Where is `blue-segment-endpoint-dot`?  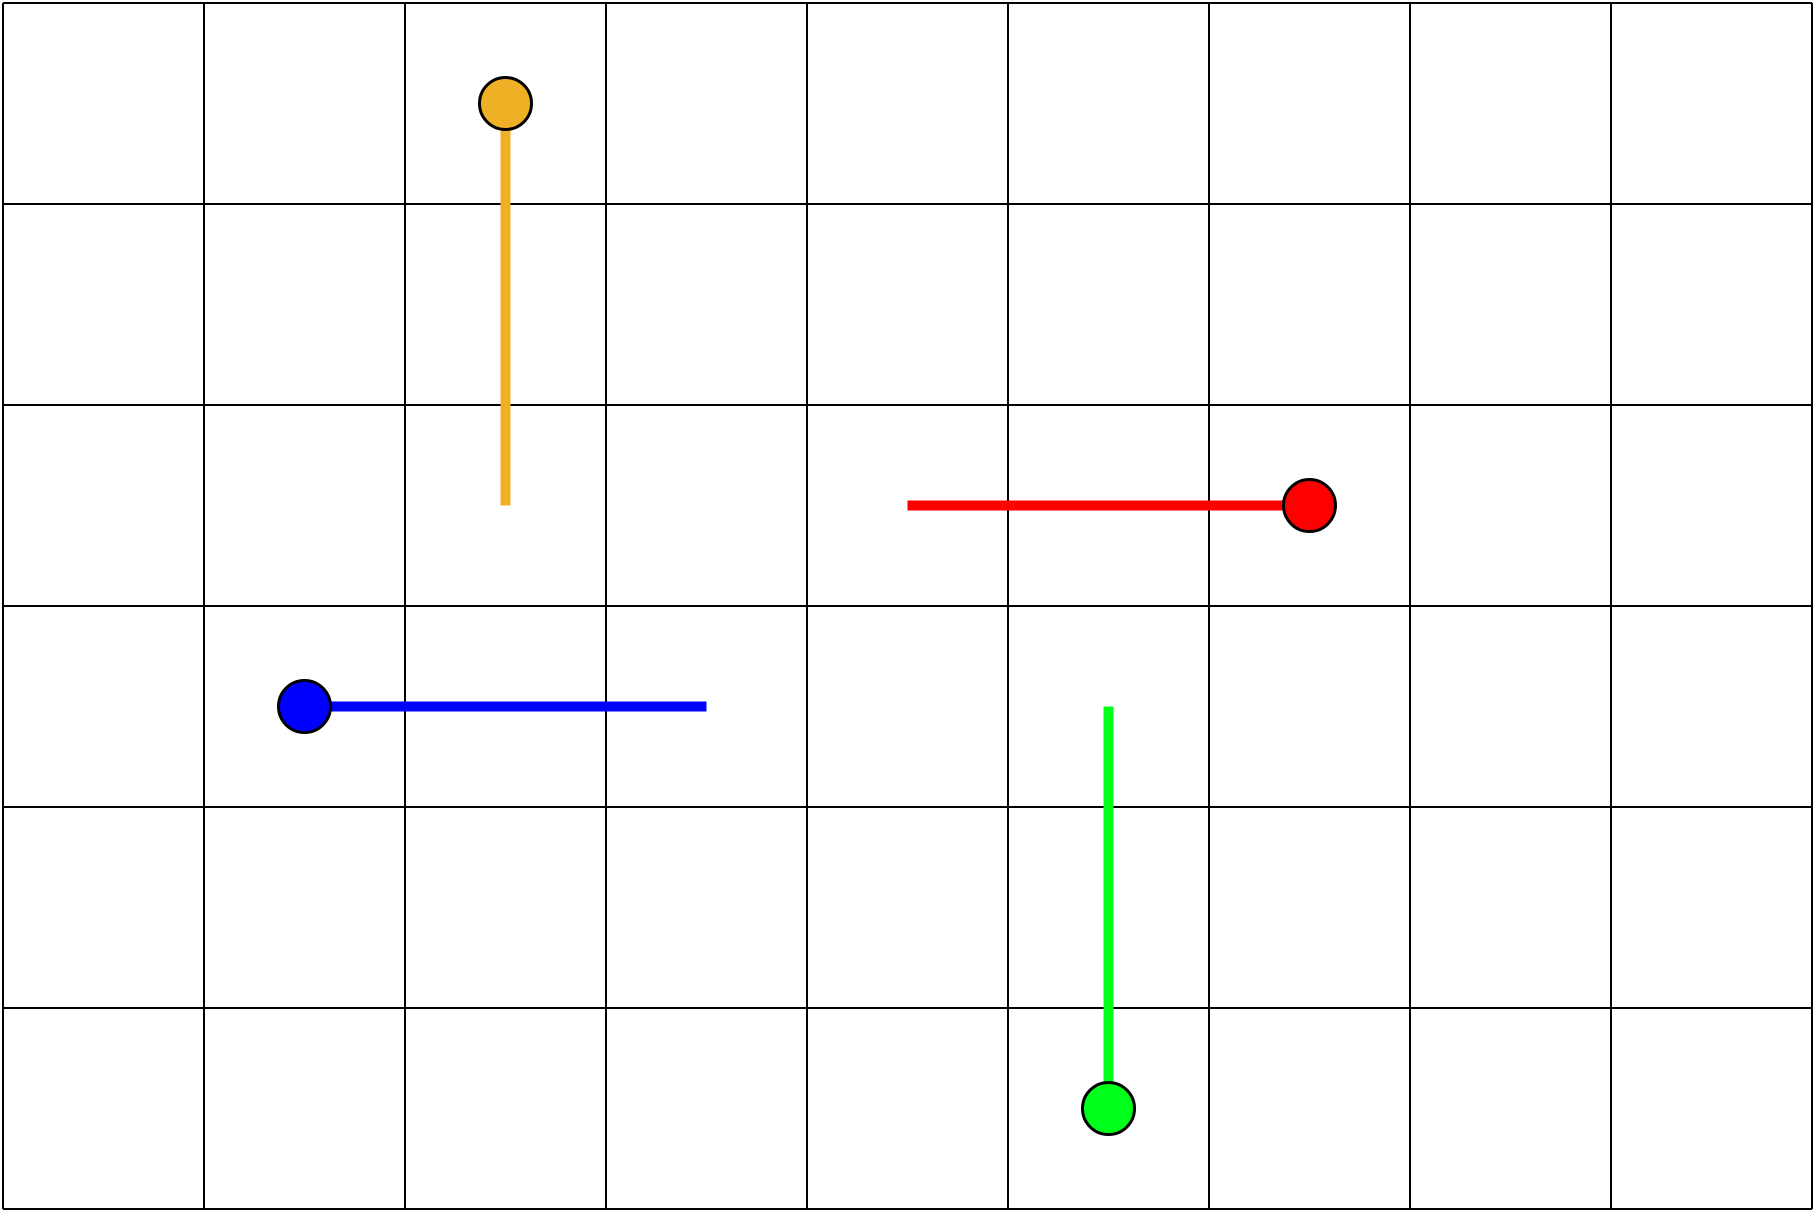 blue-segment-endpoint-dot is located at coordinates (304, 706).